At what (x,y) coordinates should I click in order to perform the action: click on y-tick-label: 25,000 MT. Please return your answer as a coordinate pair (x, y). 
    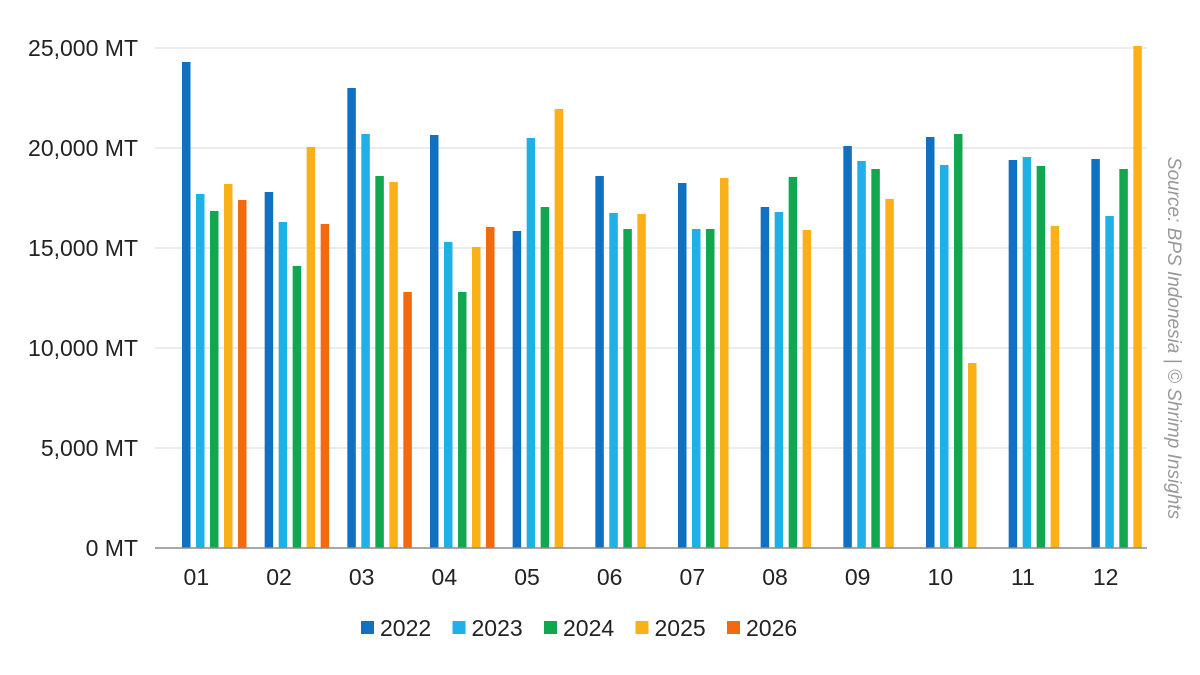
    Looking at the image, I should click on (83, 48).